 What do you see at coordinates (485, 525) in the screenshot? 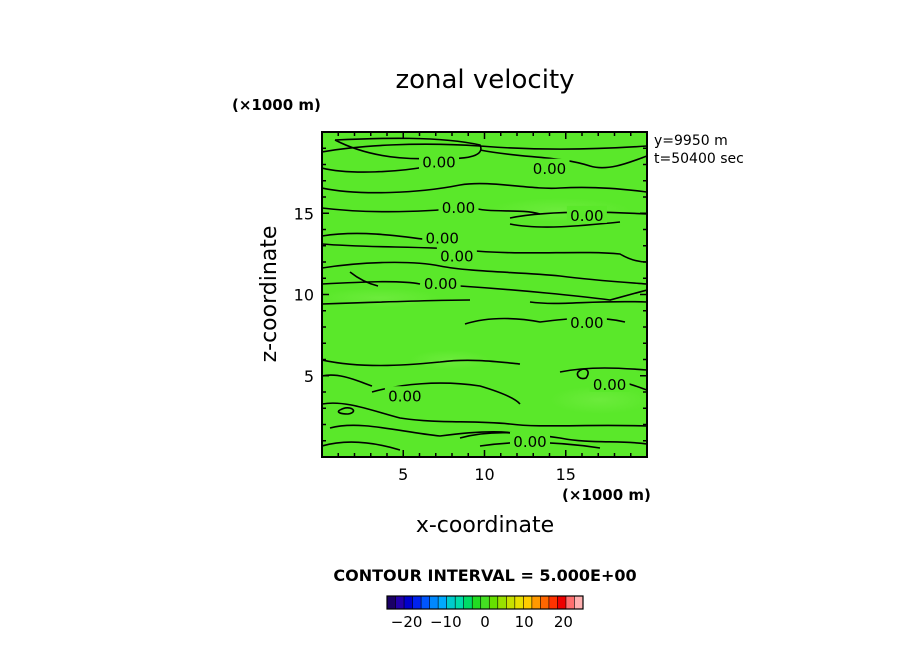
I see `x-axis-label: x-coordinate` at bounding box center [485, 525].